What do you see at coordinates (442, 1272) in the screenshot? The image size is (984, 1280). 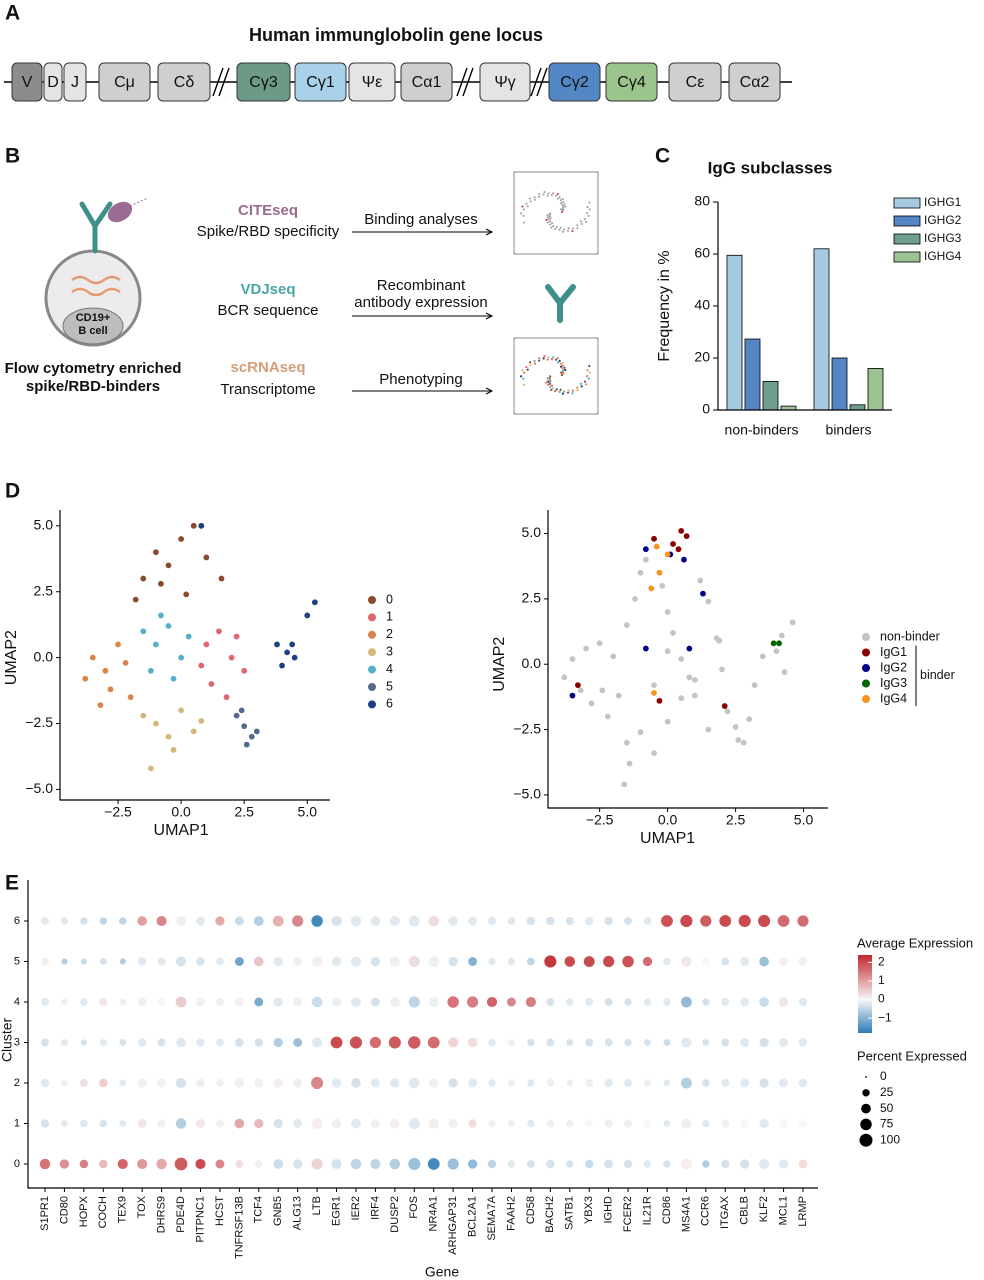 I see `x-axis-title: Gene` at bounding box center [442, 1272].